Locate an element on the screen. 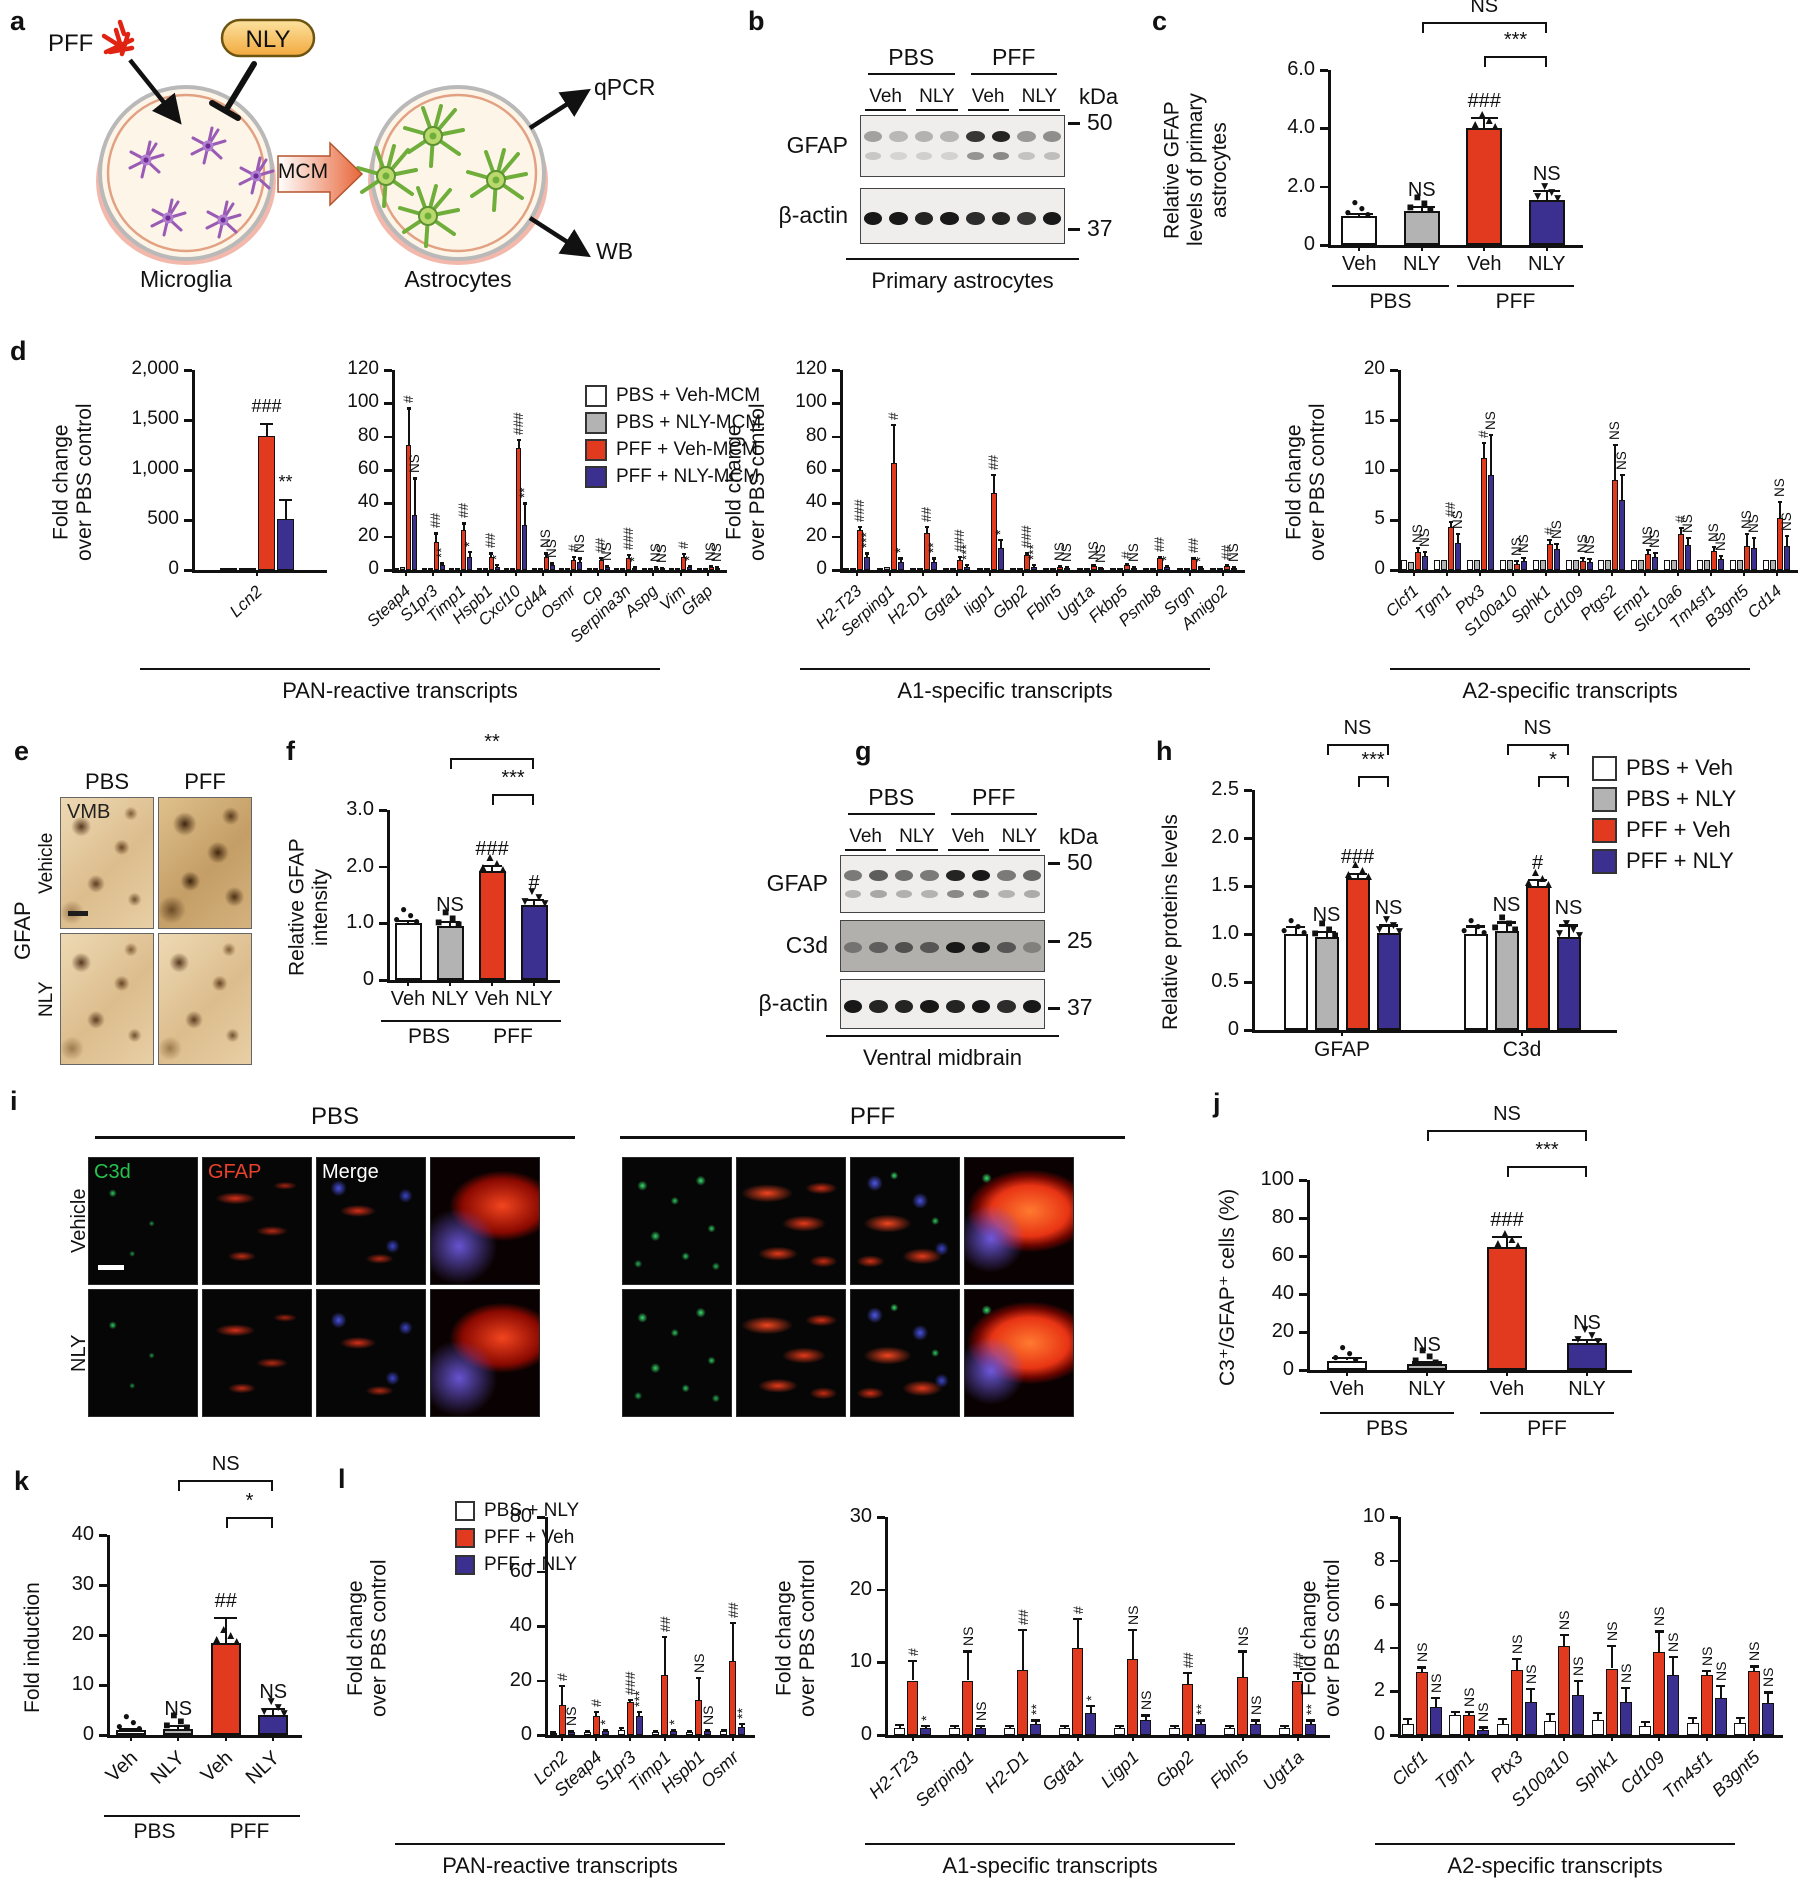 The height and width of the screenshot is (1894, 1810). x-tick-label: NLY is located at coordinates (1422, 264).